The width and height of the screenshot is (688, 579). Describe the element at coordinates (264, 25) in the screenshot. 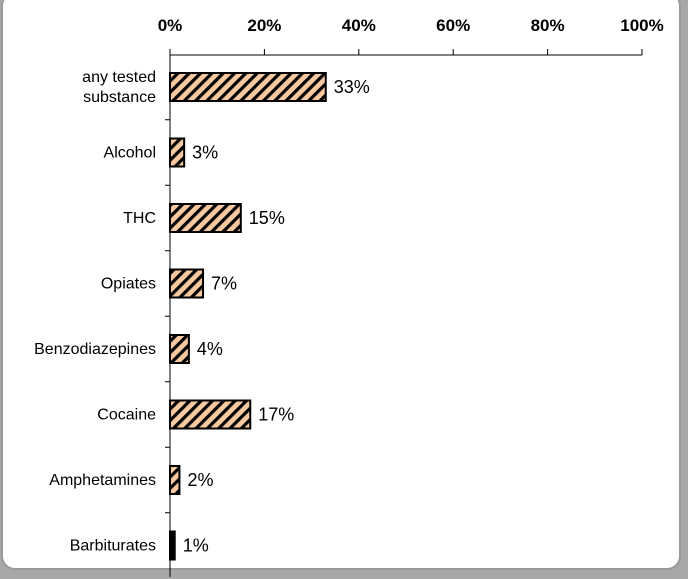

I see `x-tick-label: 20%` at that location.